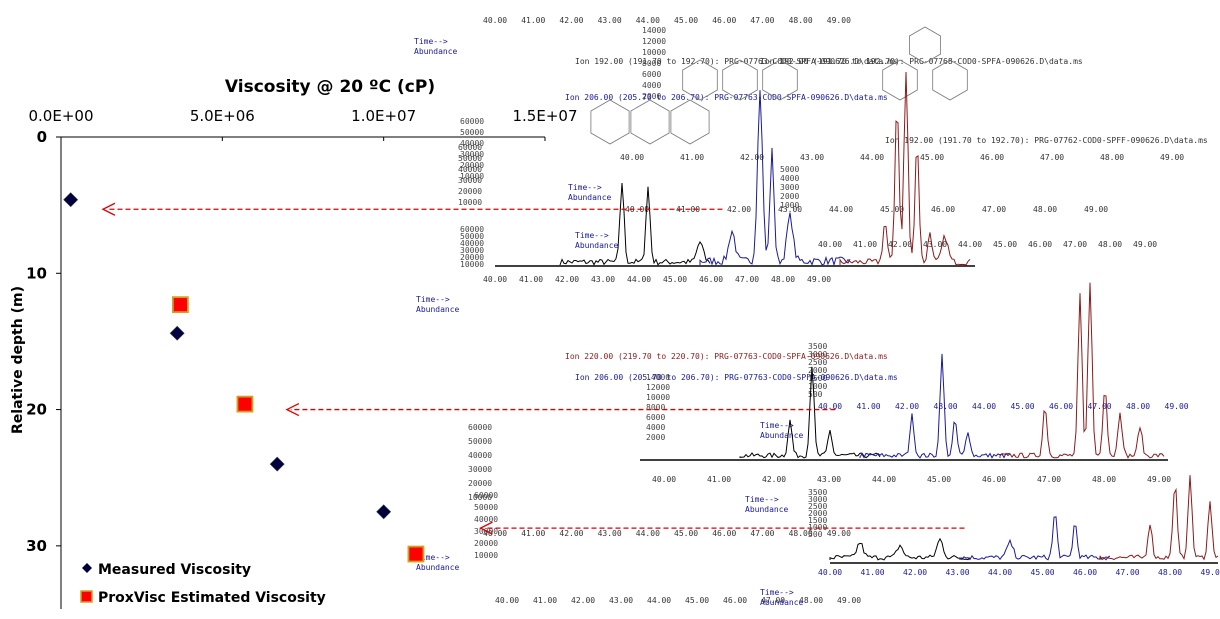 Image resolution: width=1220 pixels, height=619 pixels. I want to click on x-axis-ticks: 0.0E+00 5.0E+06 1.0E+07 1.5E+07, so click(303, 124).